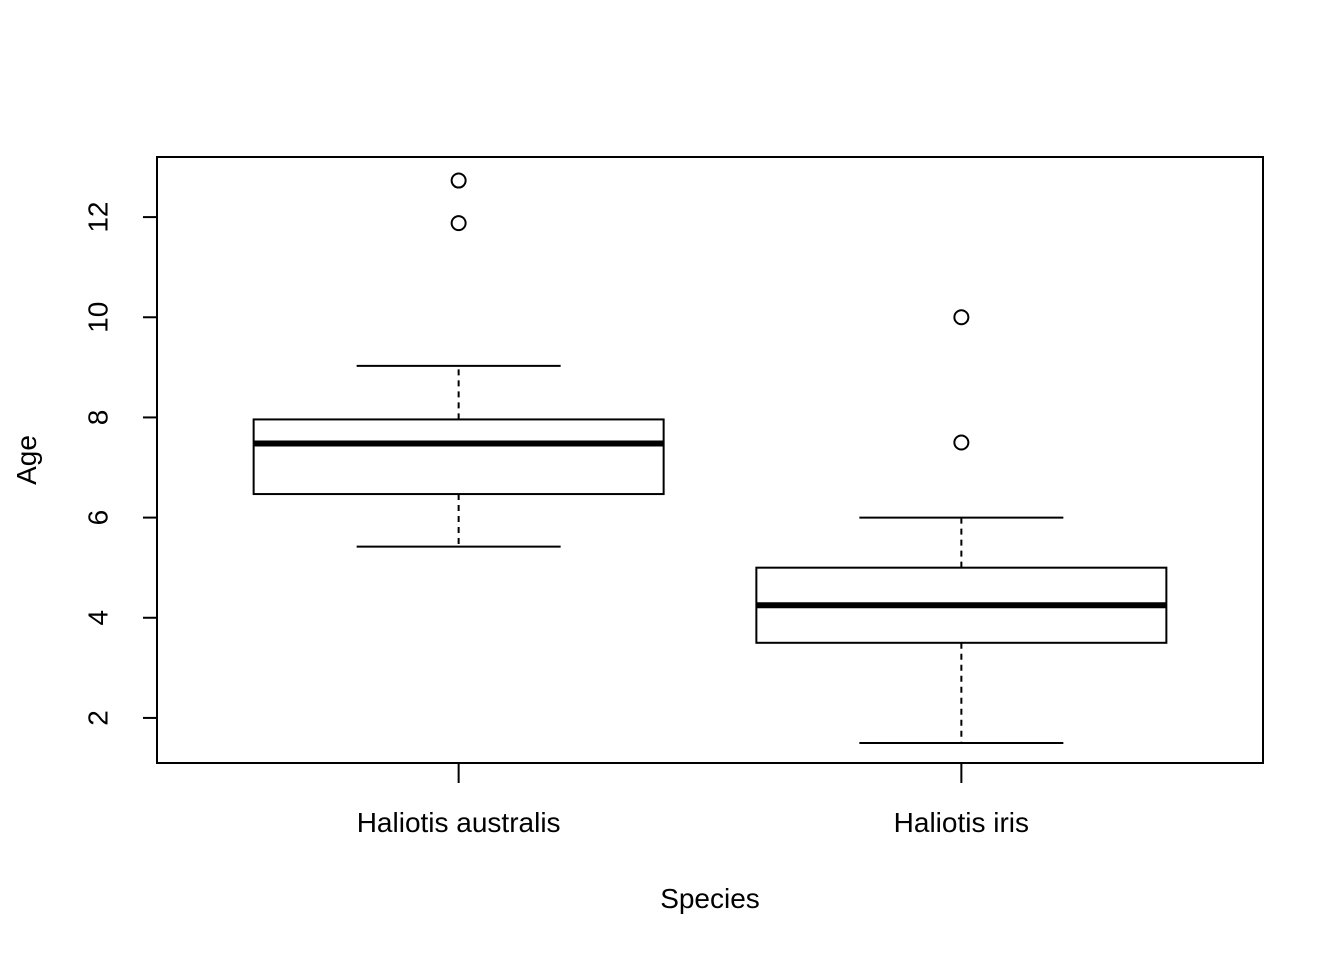 This screenshot has height=960, width=1344. Describe the element at coordinates (97, 217) in the screenshot. I see `y-tick-label: 12` at that location.